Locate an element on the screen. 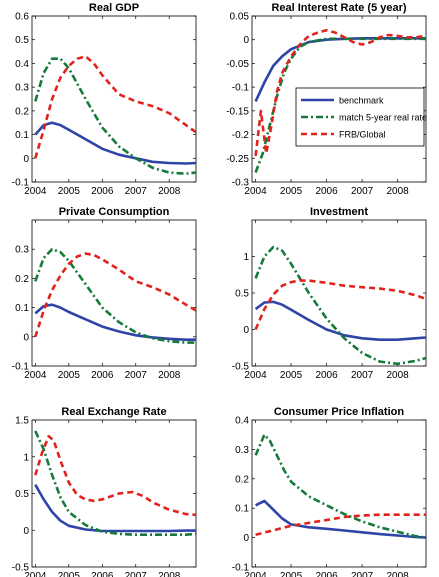 The height and width of the screenshot is (577, 439). y-tick-label: 0.6 is located at coordinates (22, 17).